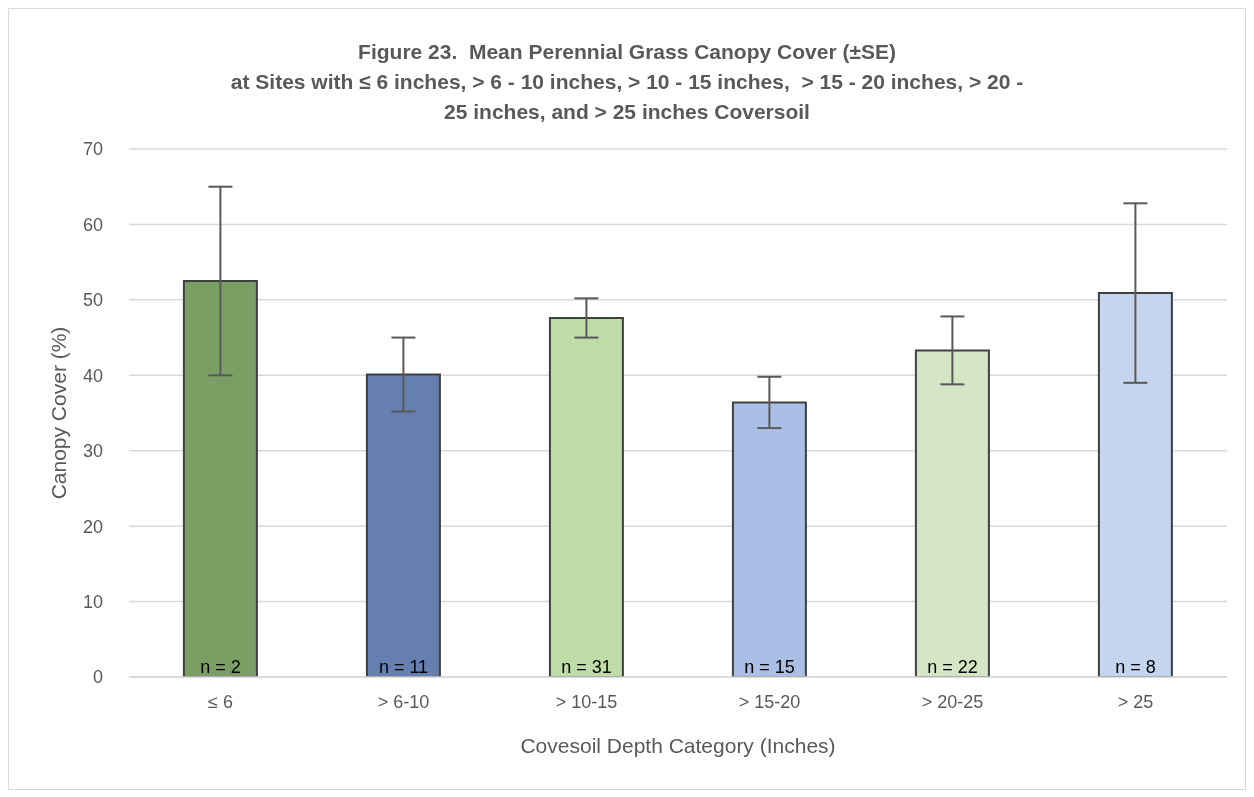 The image size is (1254, 797). What do you see at coordinates (92, 526) in the screenshot?
I see `y-tick-label: 20` at bounding box center [92, 526].